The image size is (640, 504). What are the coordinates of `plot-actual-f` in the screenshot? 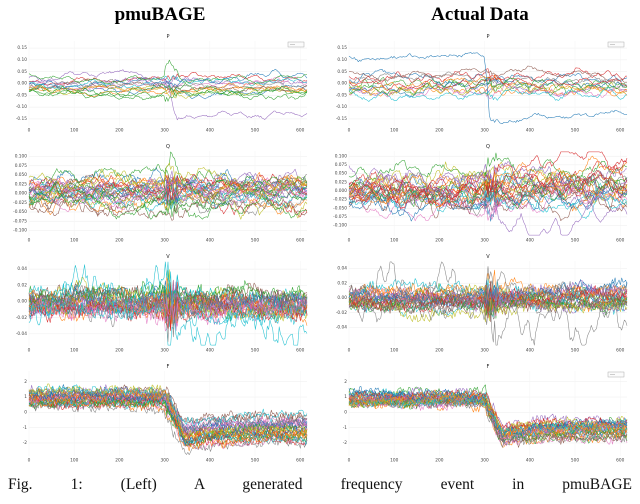 It's located at (480, 414).